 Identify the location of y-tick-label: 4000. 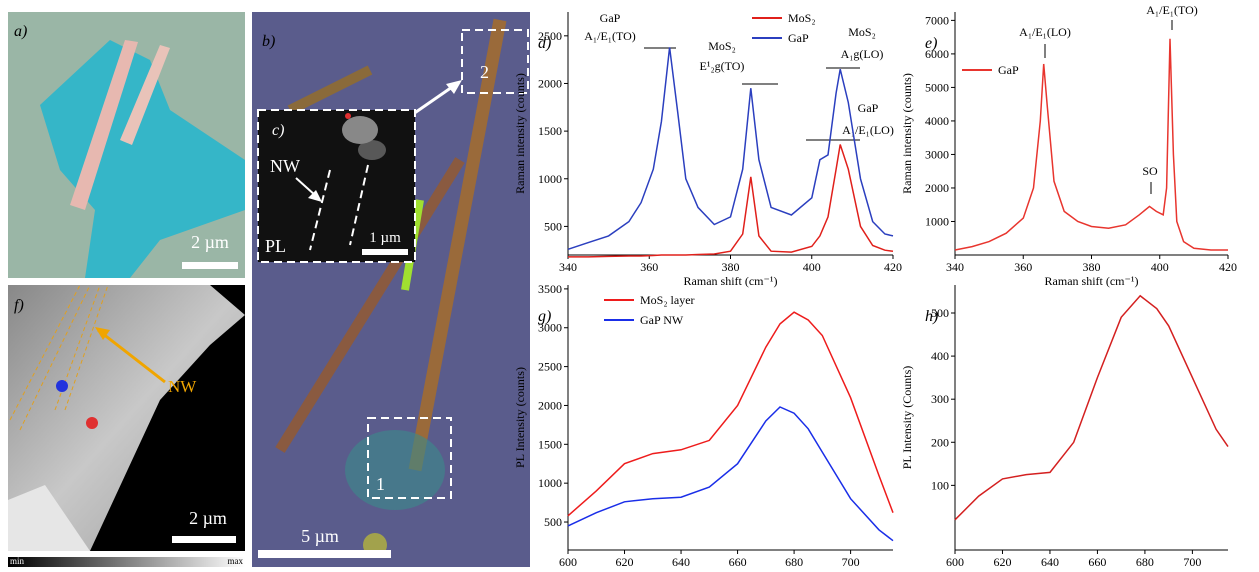
(937, 121).